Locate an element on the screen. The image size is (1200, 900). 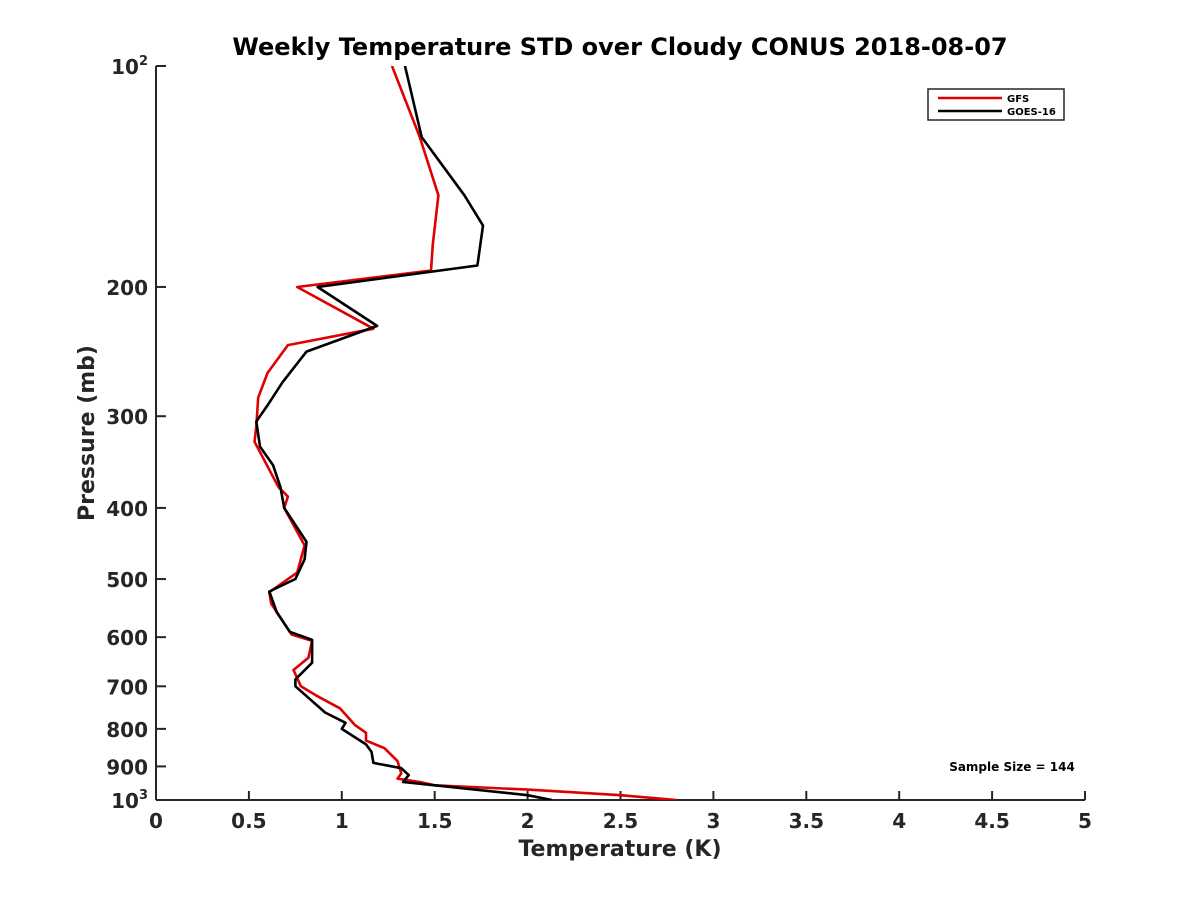
x-tick-label: 1 is located at coordinates (342, 821).